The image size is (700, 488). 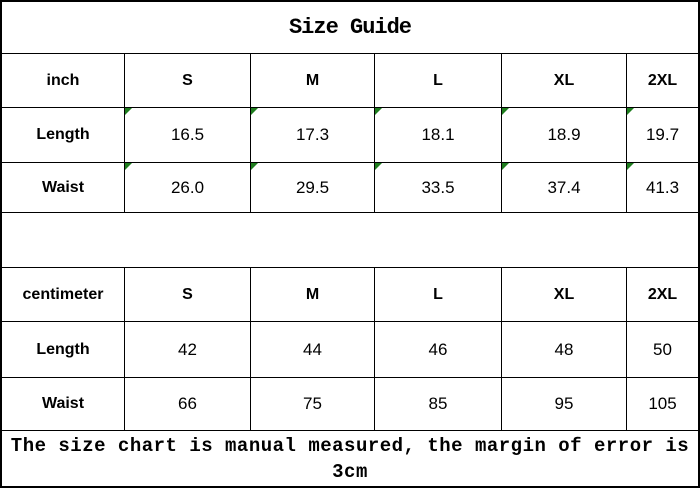 I want to click on table-cell: 95, so click(x=564, y=404).